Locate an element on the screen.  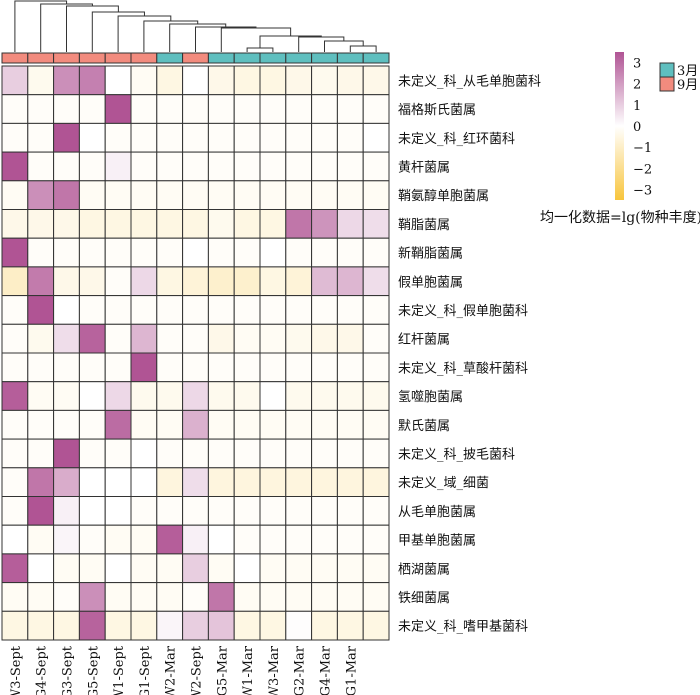
legend-swatch-mar is located at coordinates (667, 70).